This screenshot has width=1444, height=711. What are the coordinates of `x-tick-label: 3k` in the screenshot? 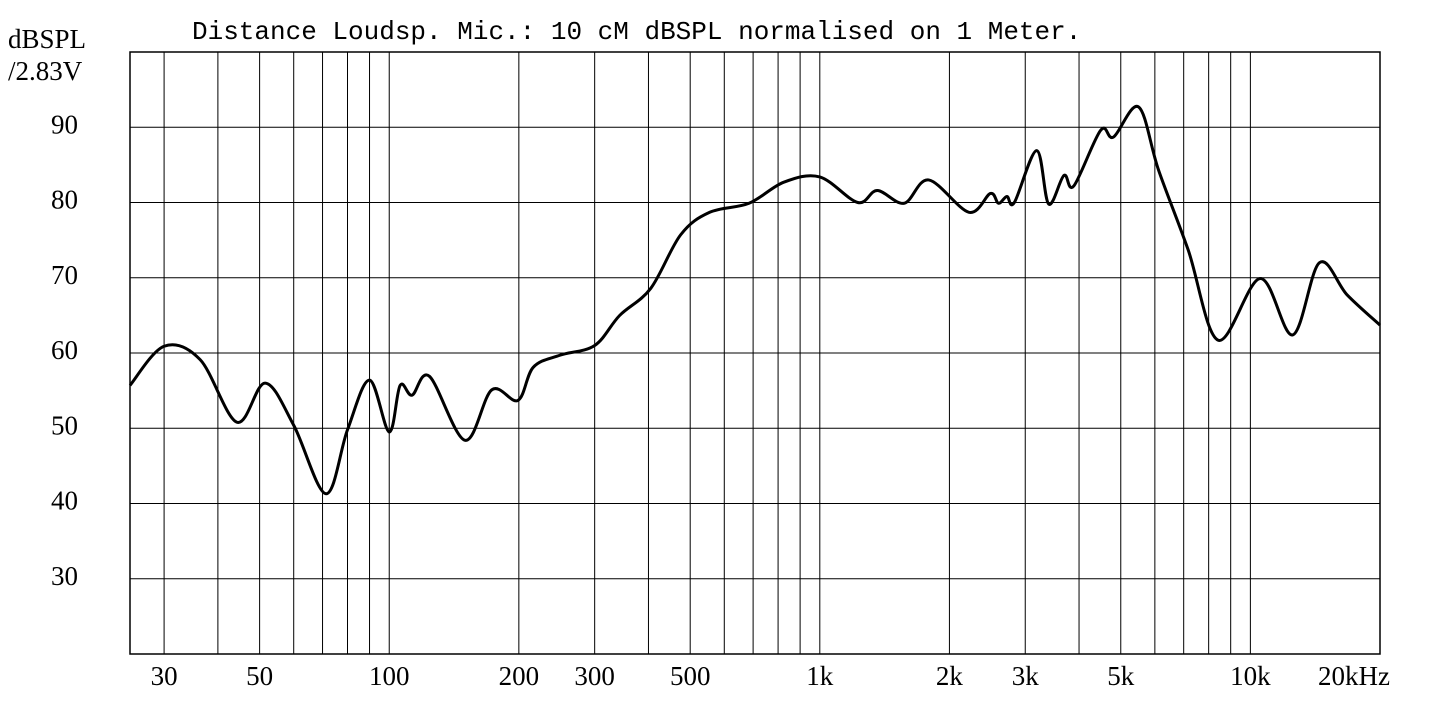 It's located at (1026, 676).